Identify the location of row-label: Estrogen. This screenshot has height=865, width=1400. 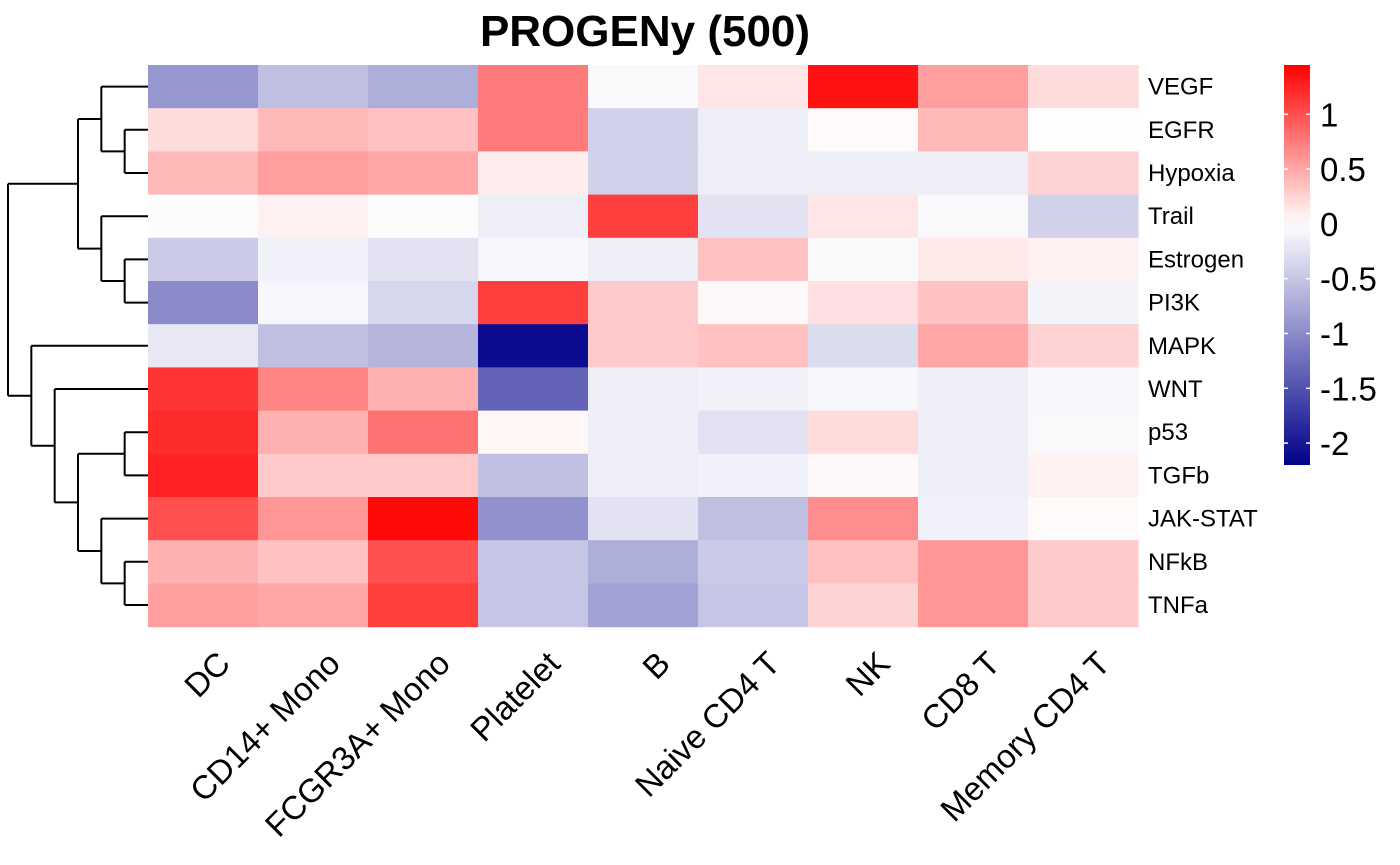
(1196, 259).